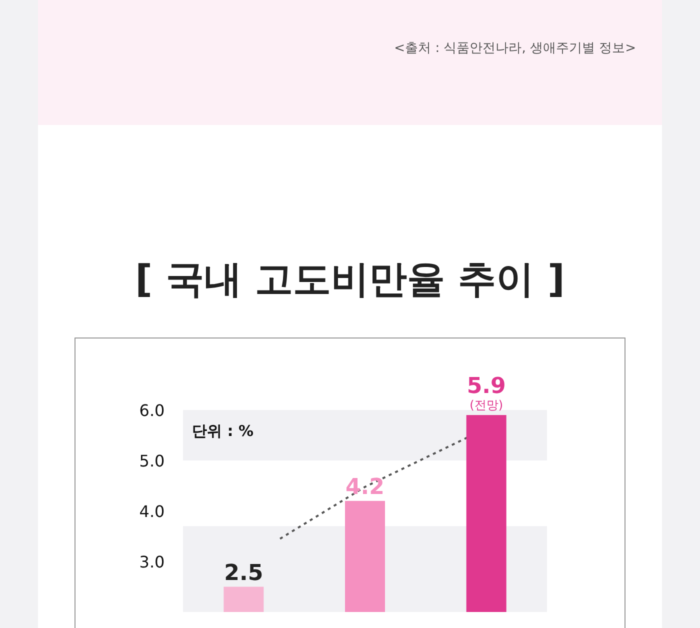 The height and width of the screenshot is (628, 700). I want to click on y-tick-label: 3.0, so click(152, 562).